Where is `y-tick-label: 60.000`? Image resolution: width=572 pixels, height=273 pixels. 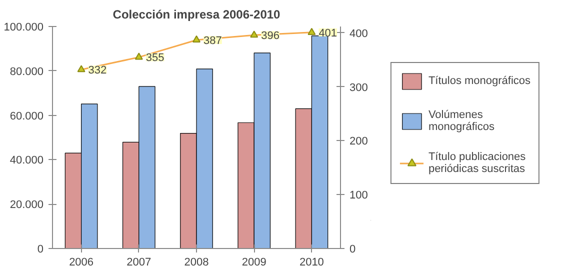
y-tick-label: 60.000 is located at coordinates (27, 116).